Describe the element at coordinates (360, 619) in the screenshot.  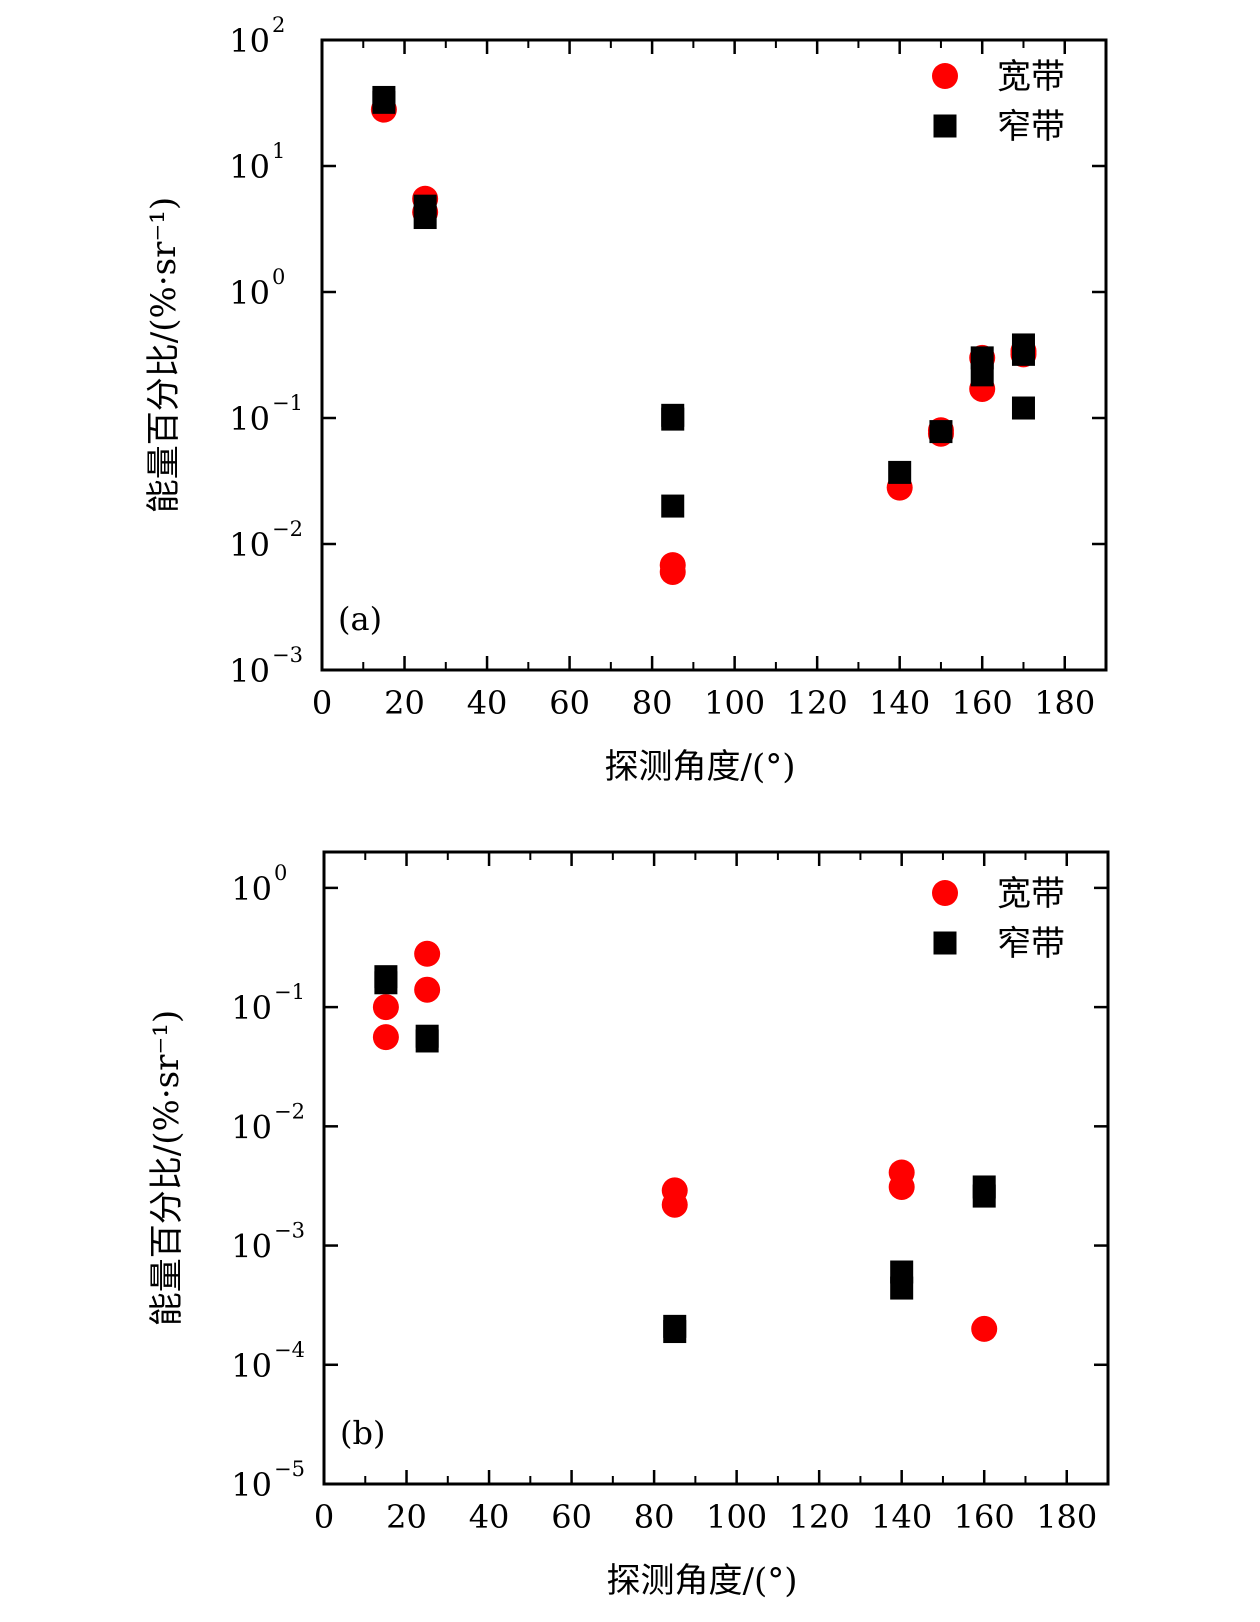
I see `panel-label: (a)` at that location.